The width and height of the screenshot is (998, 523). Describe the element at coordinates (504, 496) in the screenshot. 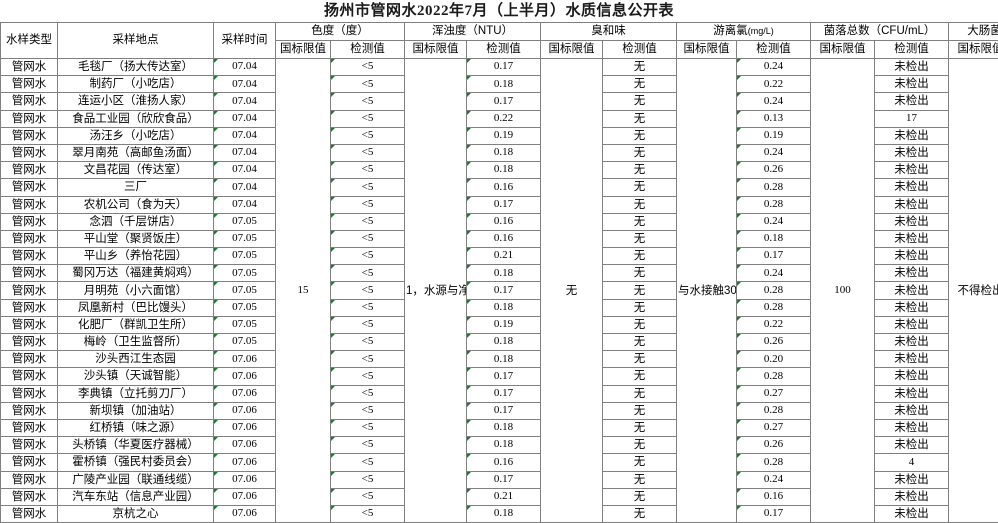

I see `cell-turbidity-value: 0.21` at that location.